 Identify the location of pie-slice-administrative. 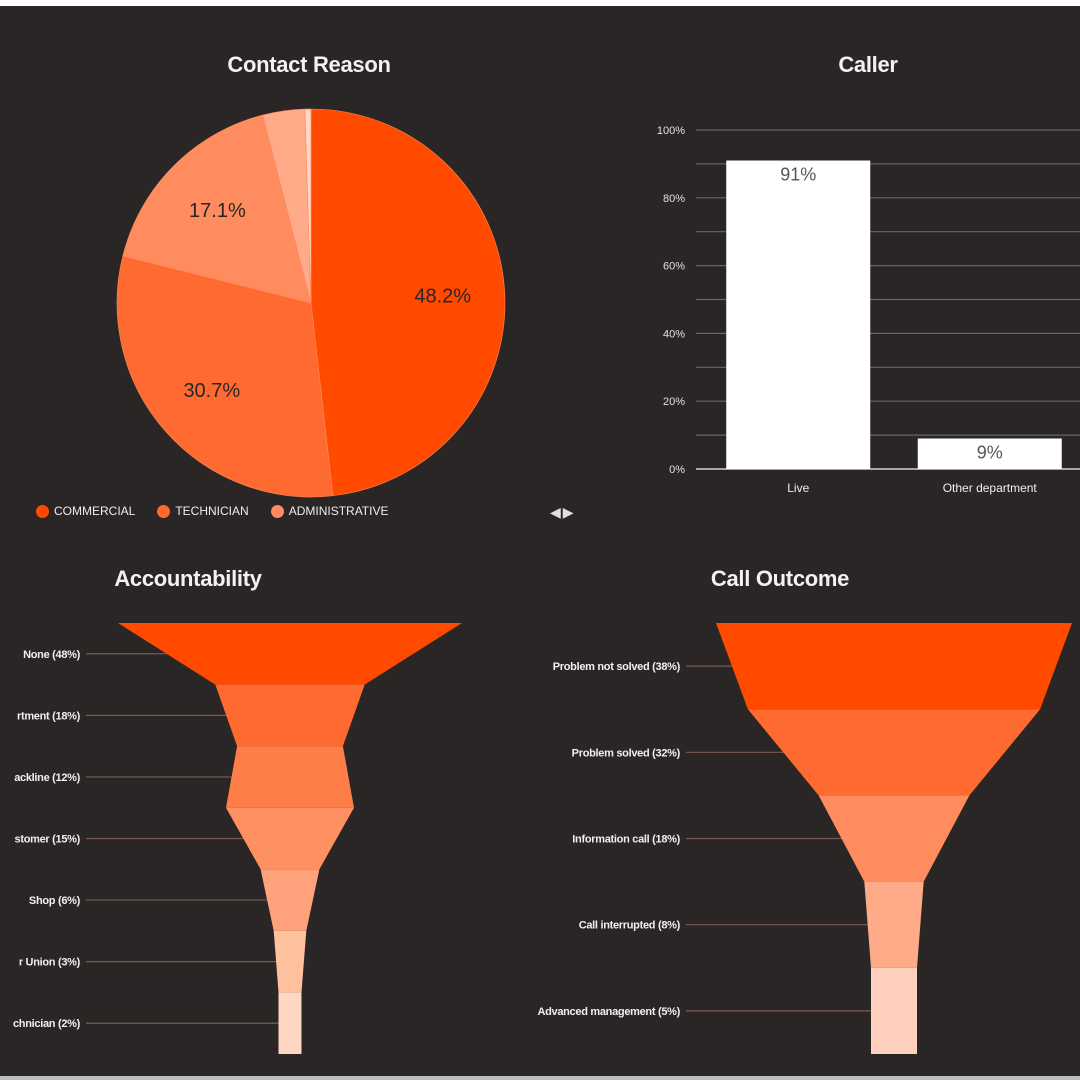
(217, 209).